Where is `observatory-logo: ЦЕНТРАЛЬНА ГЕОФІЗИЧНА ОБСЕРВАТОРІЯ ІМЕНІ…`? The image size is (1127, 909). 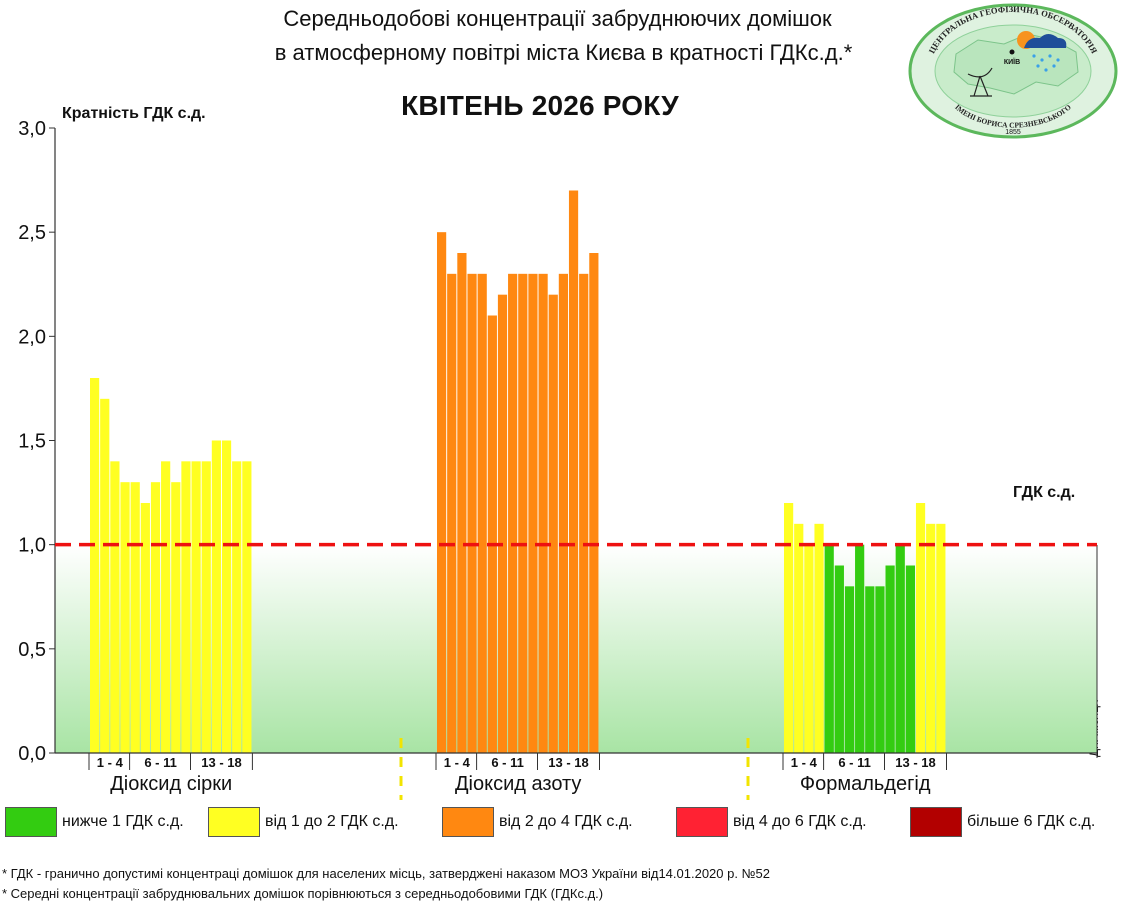
observatory-logo: ЦЕНТРАЛЬНА ГЕОФІЗИЧНА ОБСЕРВАТОРІЯ ІМЕНІ… is located at coordinates (1013, 71).